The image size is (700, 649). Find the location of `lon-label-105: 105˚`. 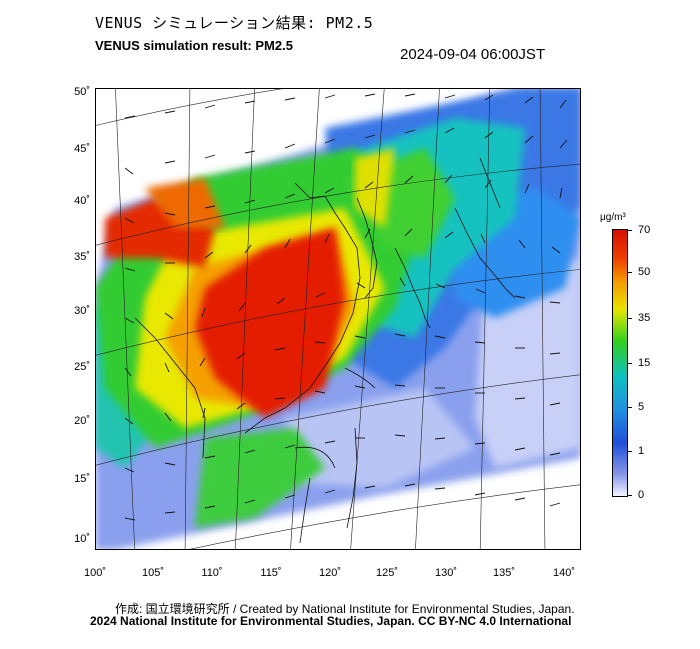

lon-label-105: 105˚ is located at coordinates (153, 573).